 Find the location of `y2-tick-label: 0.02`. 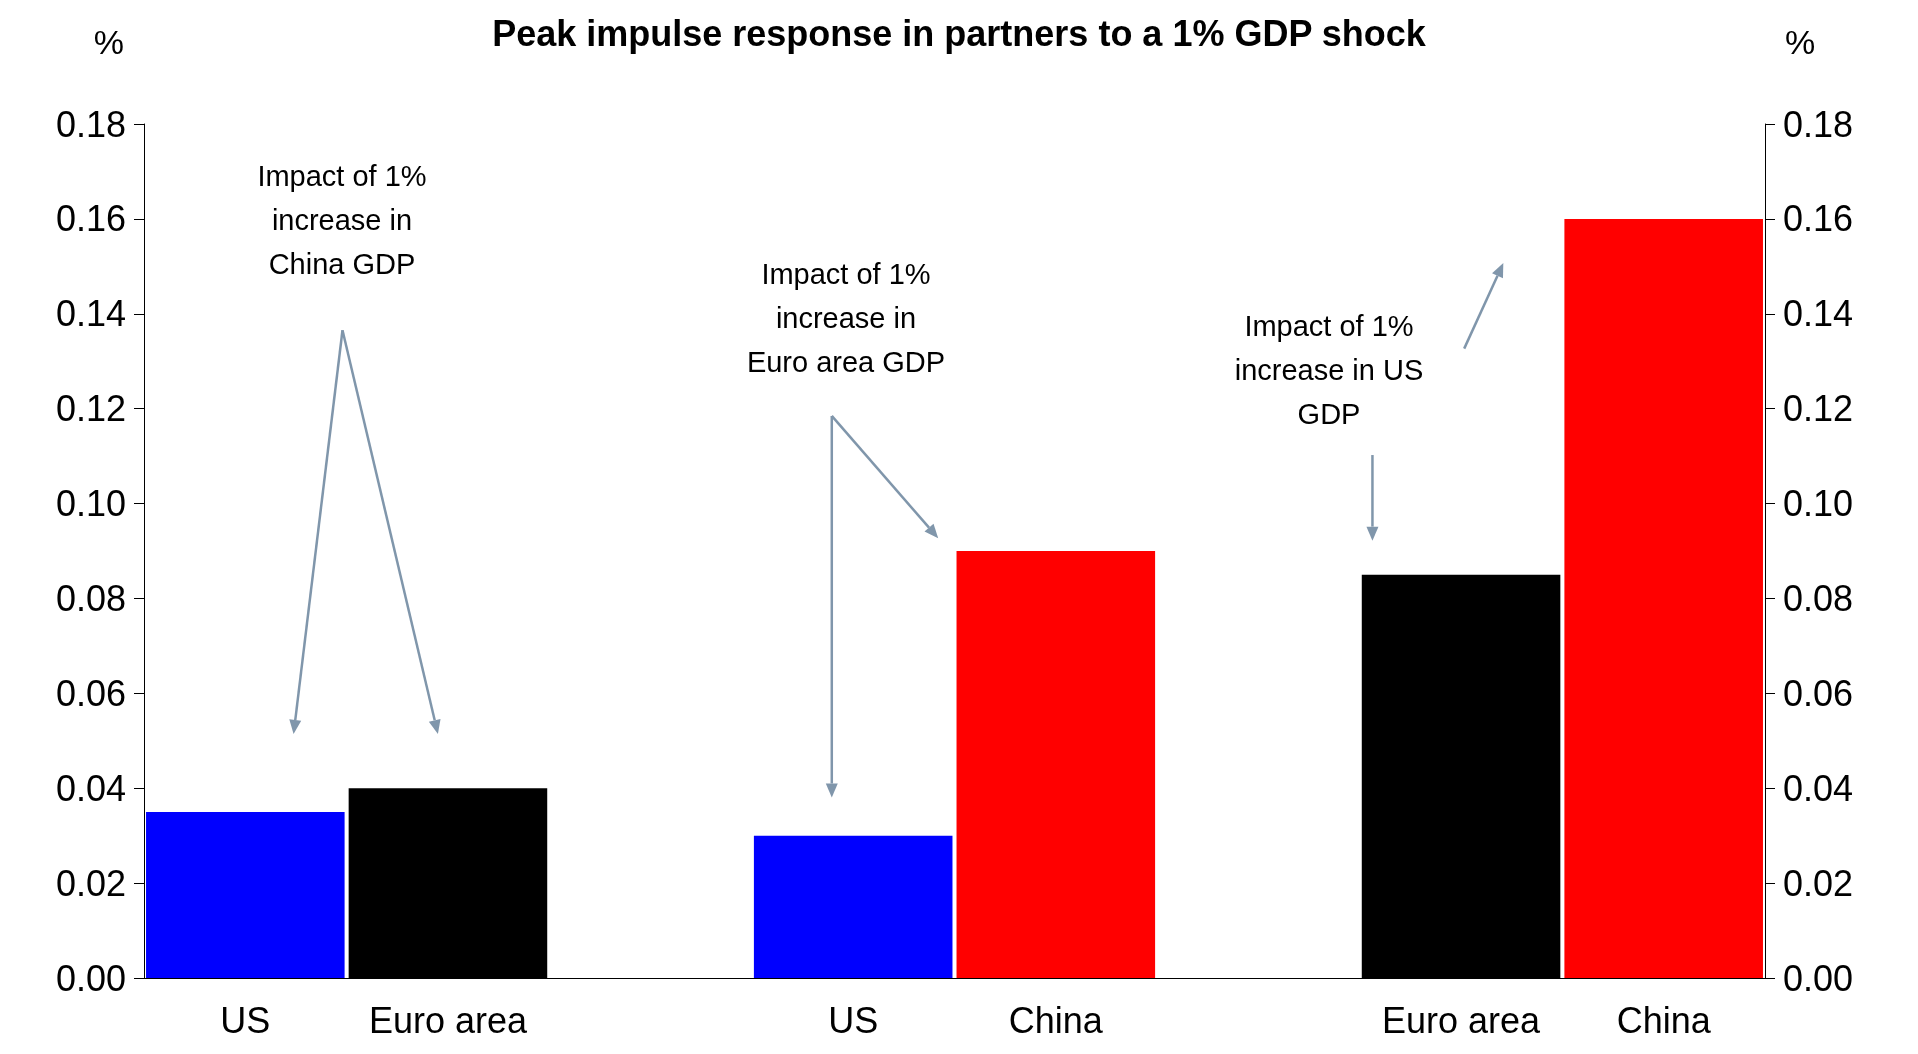

y2-tick-label: 0.02 is located at coordinates (1818, 883).